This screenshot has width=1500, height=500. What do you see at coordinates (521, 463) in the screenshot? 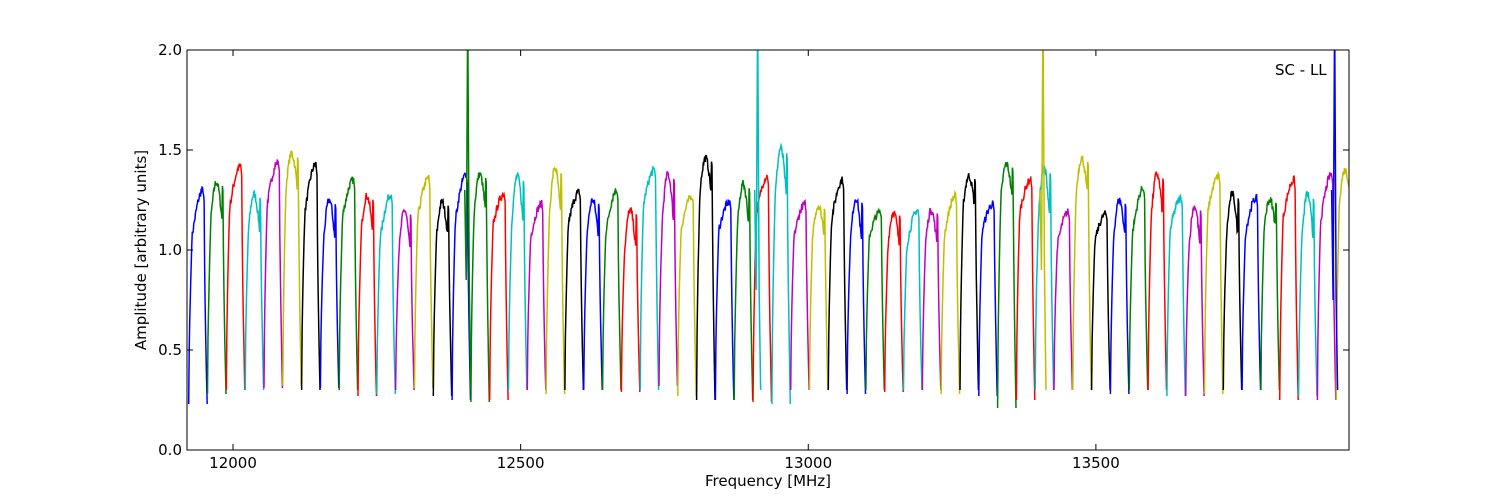
I see `x-tick-label: 12500` at bounding box center [521, 463].